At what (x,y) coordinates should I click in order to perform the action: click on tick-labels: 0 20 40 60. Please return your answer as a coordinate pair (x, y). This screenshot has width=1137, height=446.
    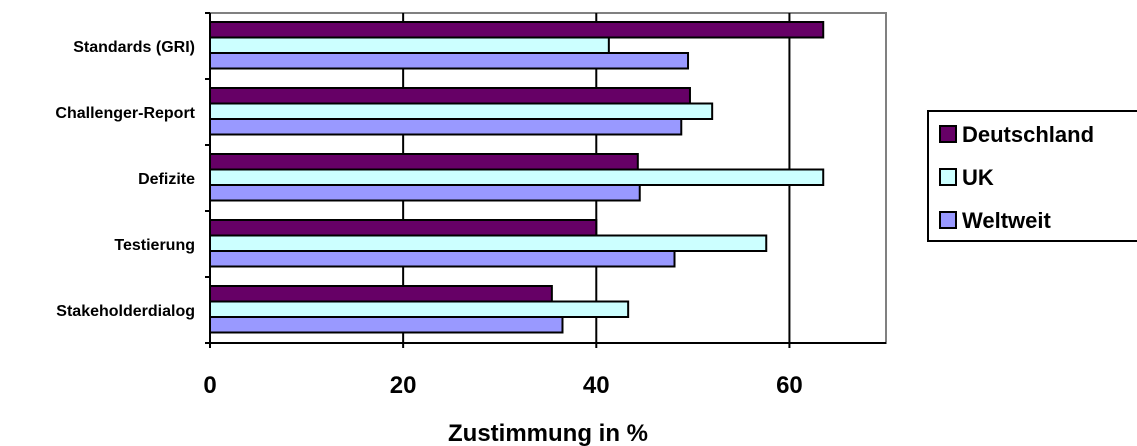
    Looking at the image, I should click on (502, 385).